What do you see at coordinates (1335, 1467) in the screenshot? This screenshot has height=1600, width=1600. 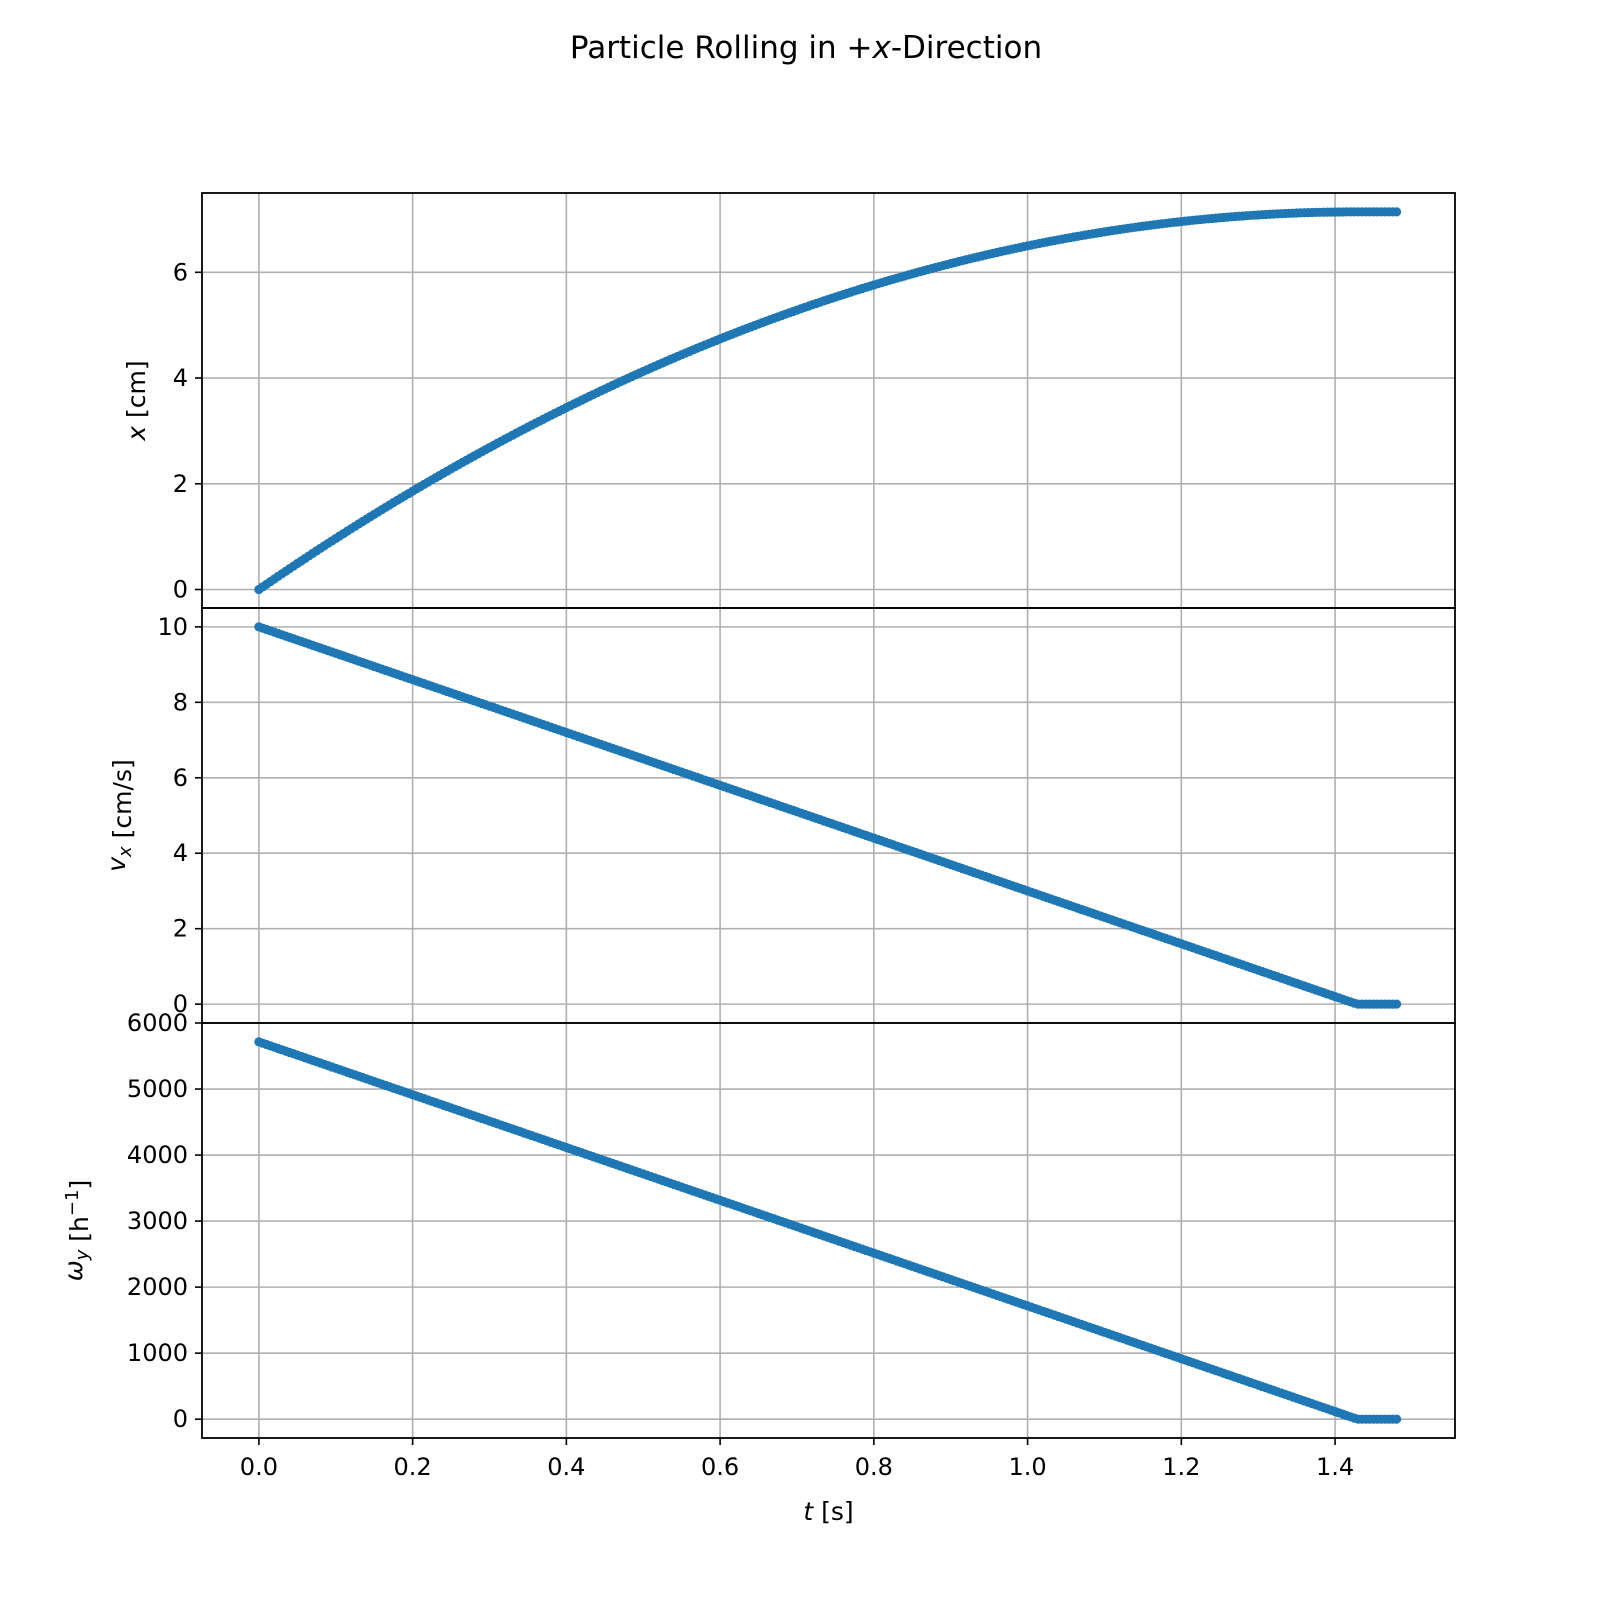 I see `xtick-label-7: 1.4` at bounding box center [1335, 1467].